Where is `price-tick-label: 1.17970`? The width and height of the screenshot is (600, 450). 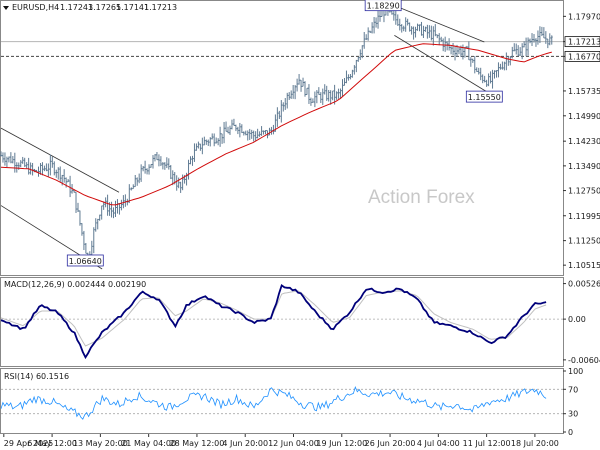 price-tick-label: 1.17970 is located at coordinates (584, 16).